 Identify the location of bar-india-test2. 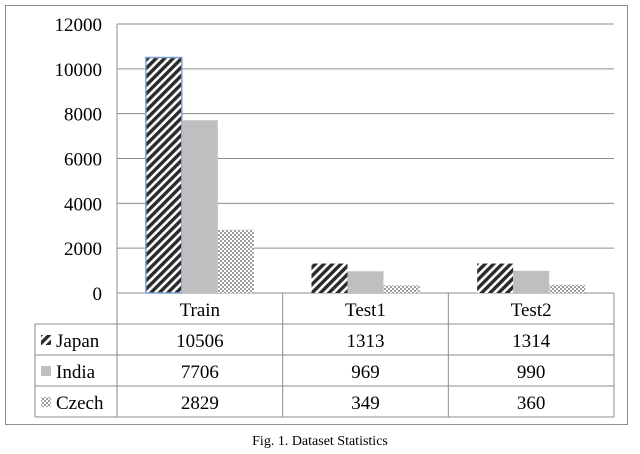
(531, 281).